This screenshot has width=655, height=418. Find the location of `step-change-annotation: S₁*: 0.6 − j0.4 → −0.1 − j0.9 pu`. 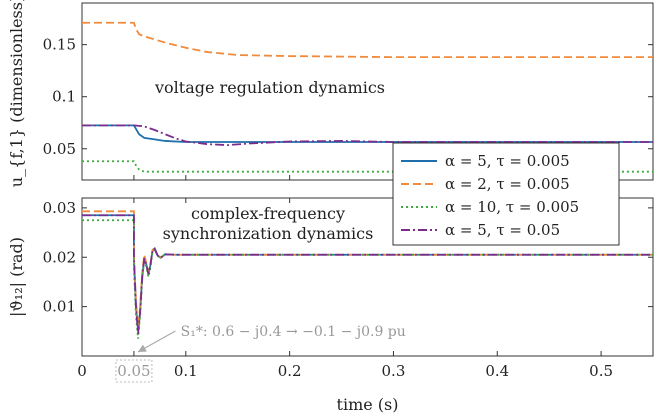

step-change-annotation: S₁*: 0.6 − j0.4 → −0.1 − j0.9 pu is located at coordinates (260, 353).